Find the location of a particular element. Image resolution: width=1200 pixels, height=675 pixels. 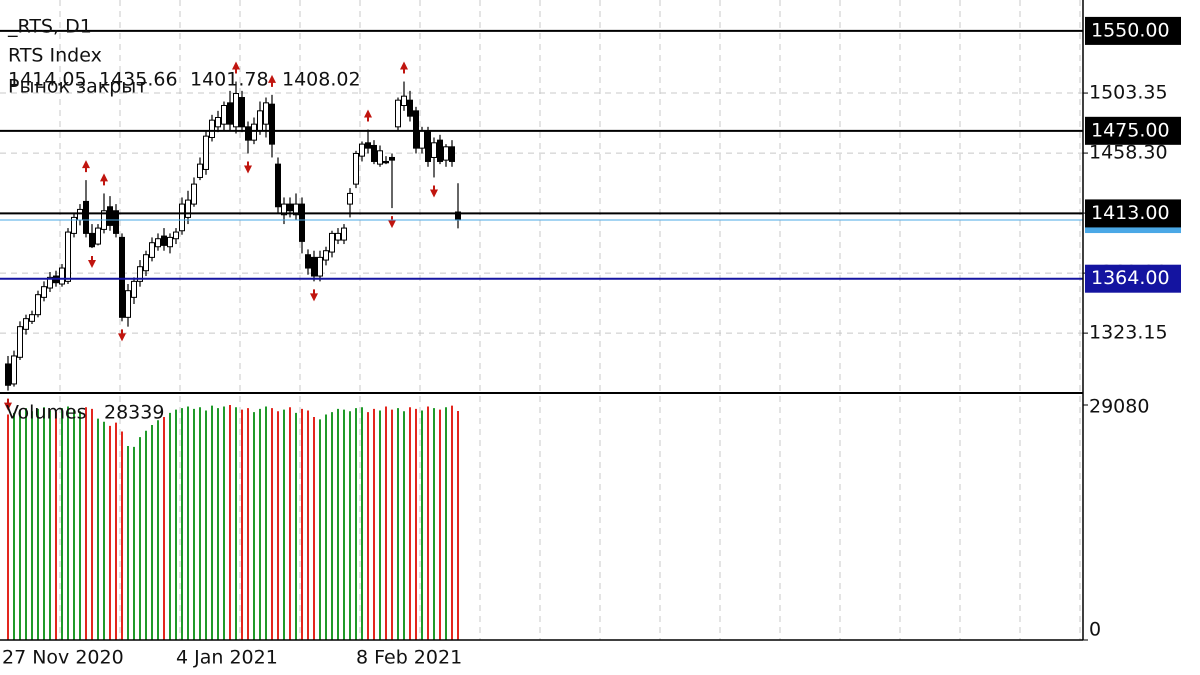

level-label: 1364.00 is located at coordinates (1130, 278).